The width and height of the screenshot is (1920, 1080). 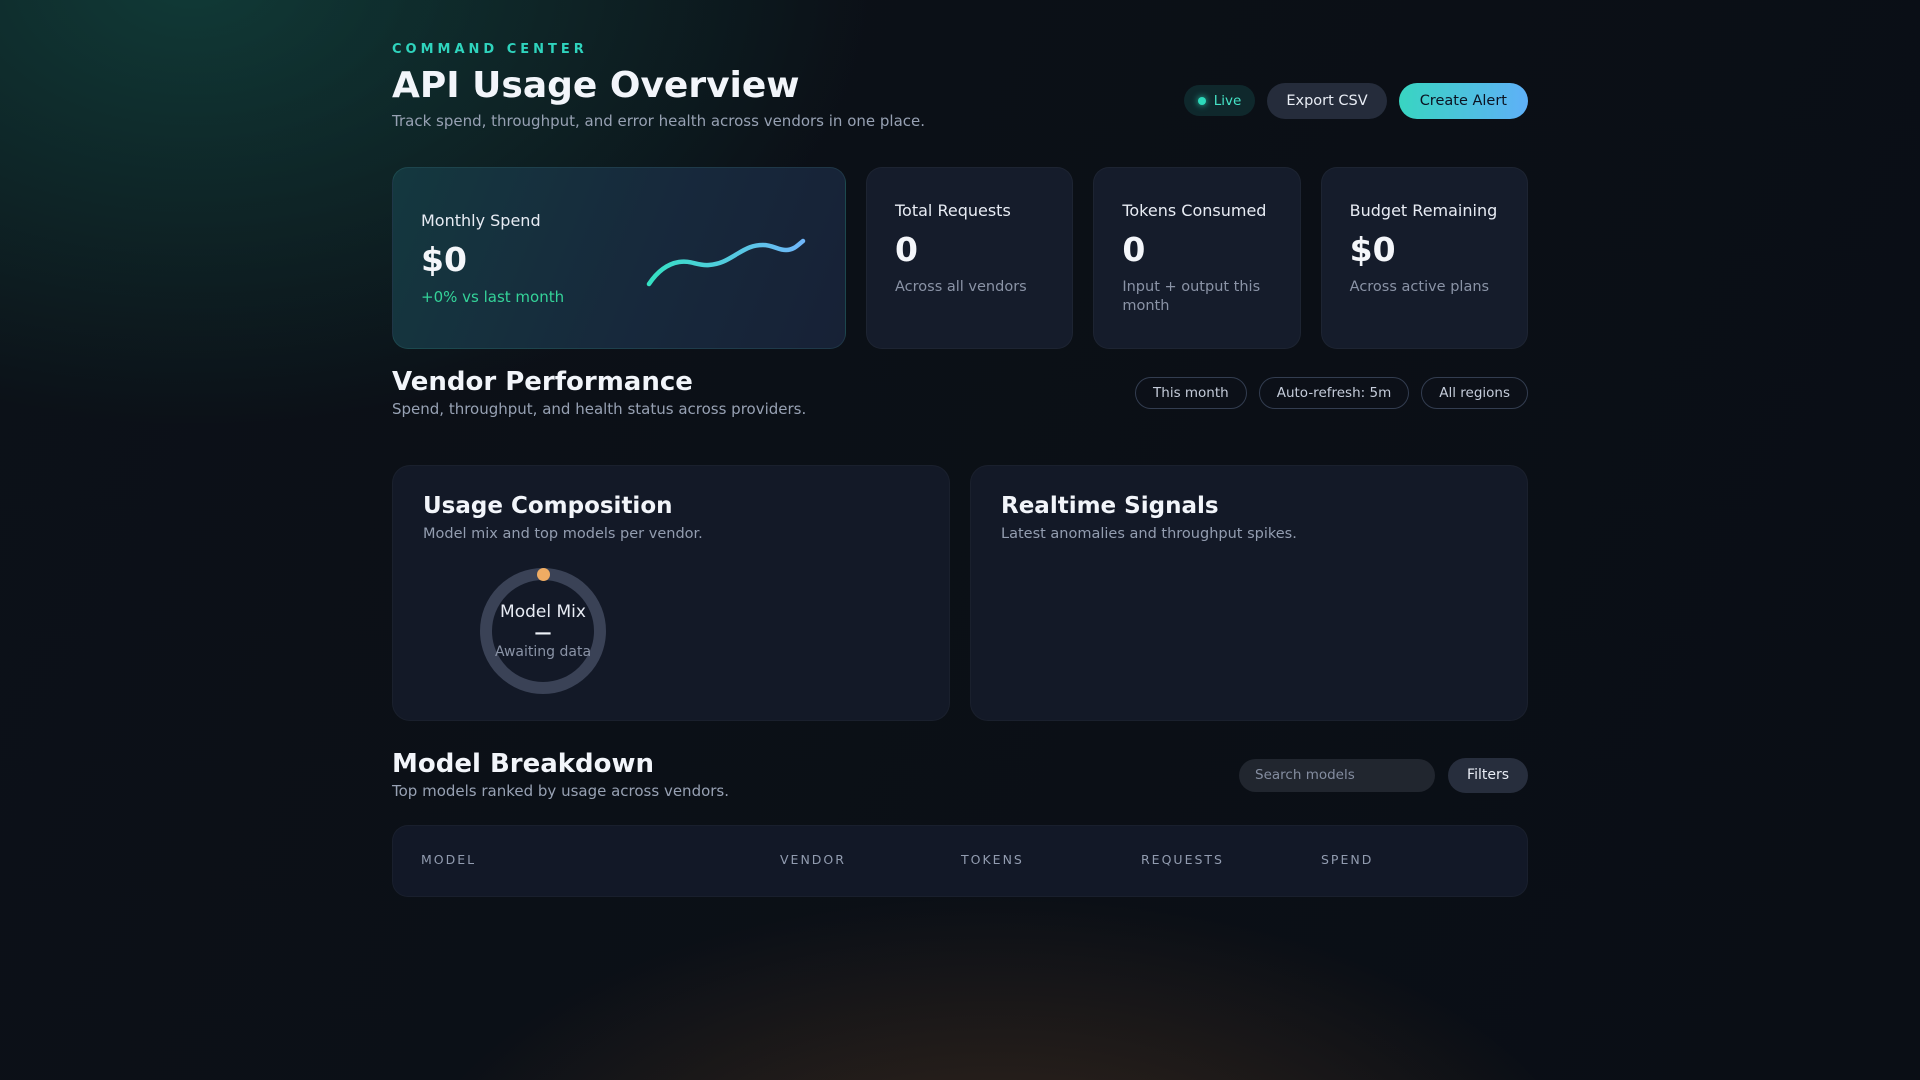 I want to click on stat-card-budget-remaining: Budget Remaining $0 Across active plans, so click(x=1424, y=258).